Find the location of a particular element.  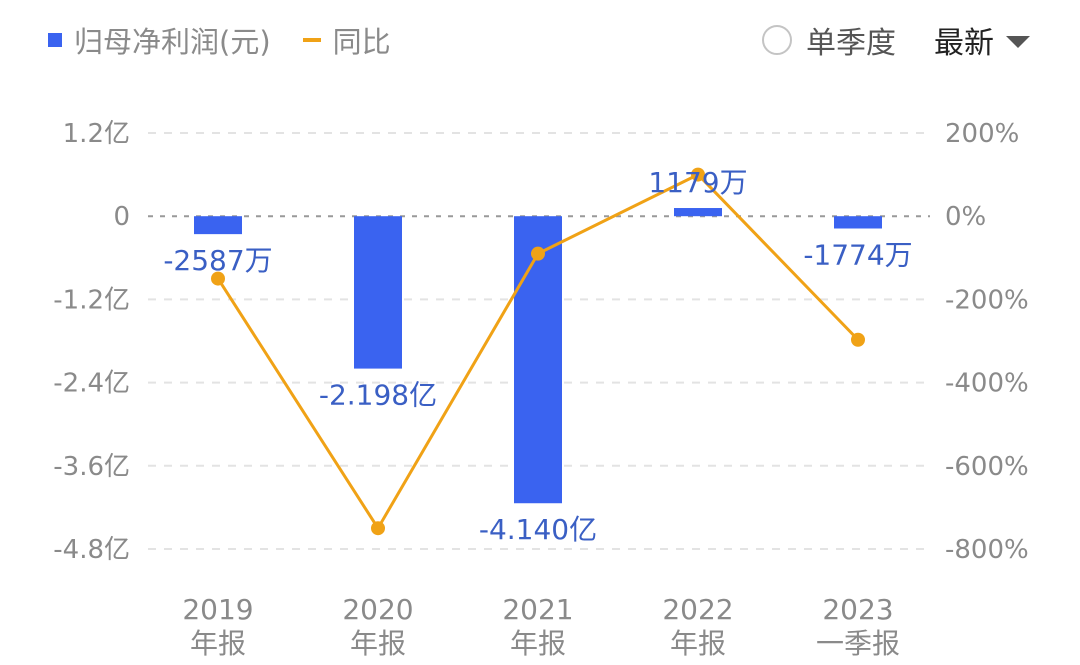

legend-bar-swatch is located at coordinates (55, 40).